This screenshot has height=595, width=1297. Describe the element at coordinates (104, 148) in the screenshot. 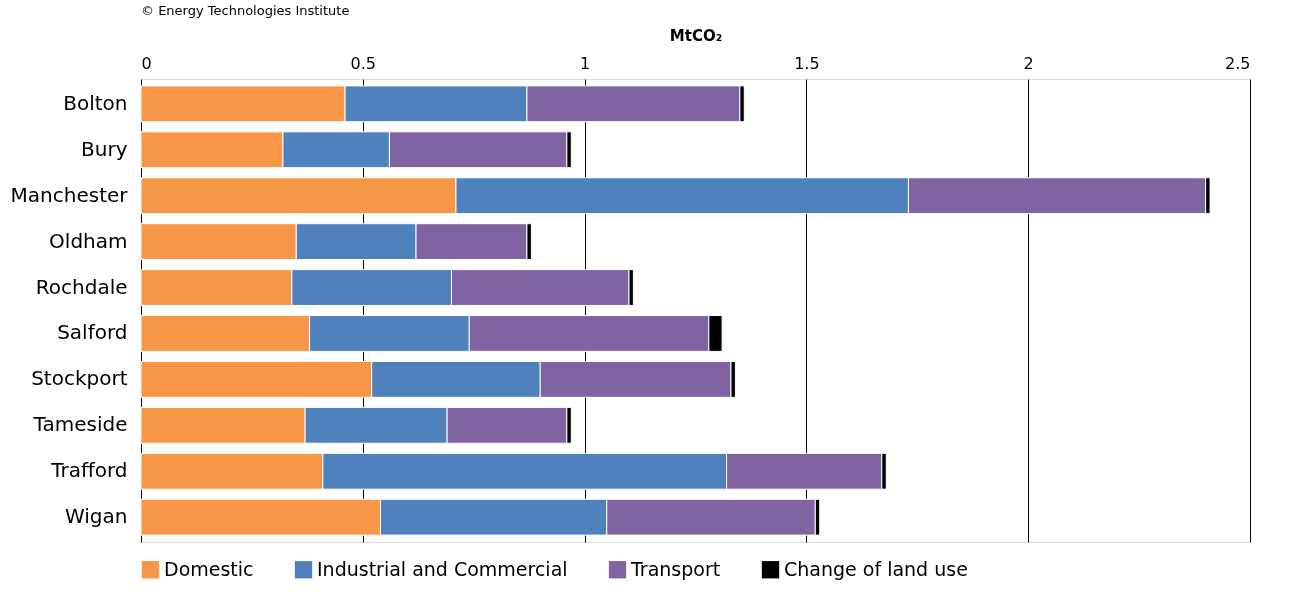

I see `y-tick-label: Bury` at that location.